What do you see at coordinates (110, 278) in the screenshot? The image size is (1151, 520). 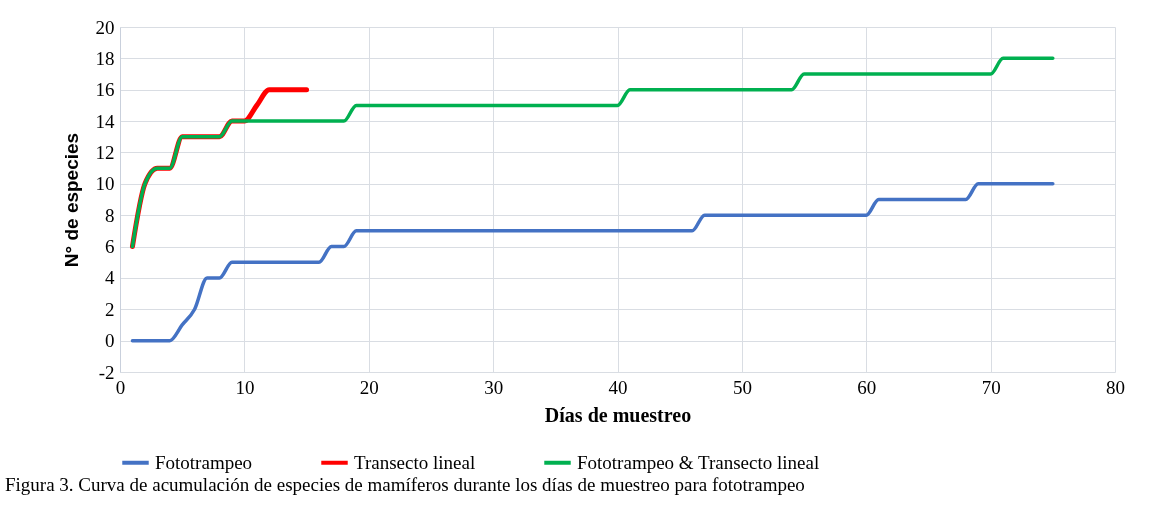 I see `y-tick-label: 4` at bounding box center [110, 278].